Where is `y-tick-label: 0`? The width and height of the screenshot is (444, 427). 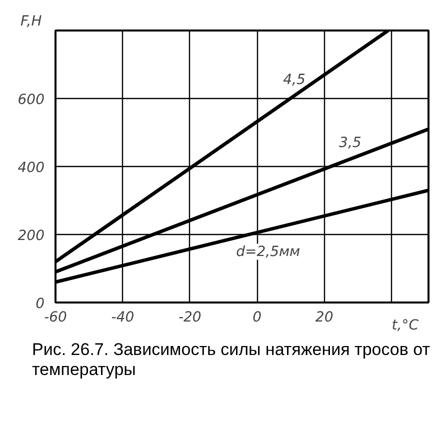 y-tick-label: 0 is located at coordinates (40, 304).